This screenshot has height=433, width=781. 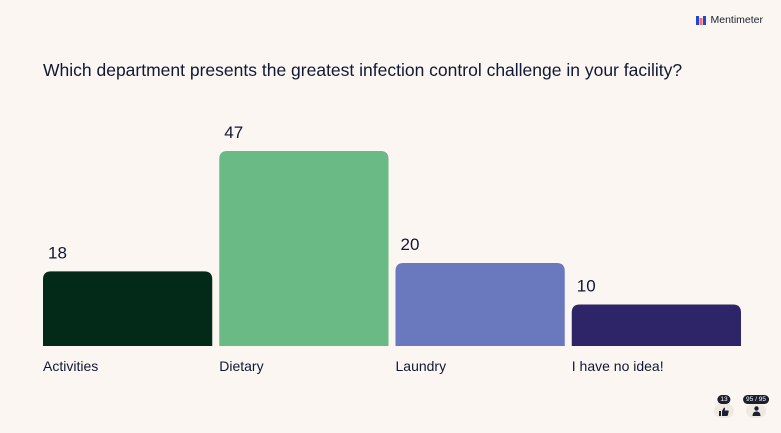 I want to click on brand-logo: Mentimeter, so click(x=729, y=20).